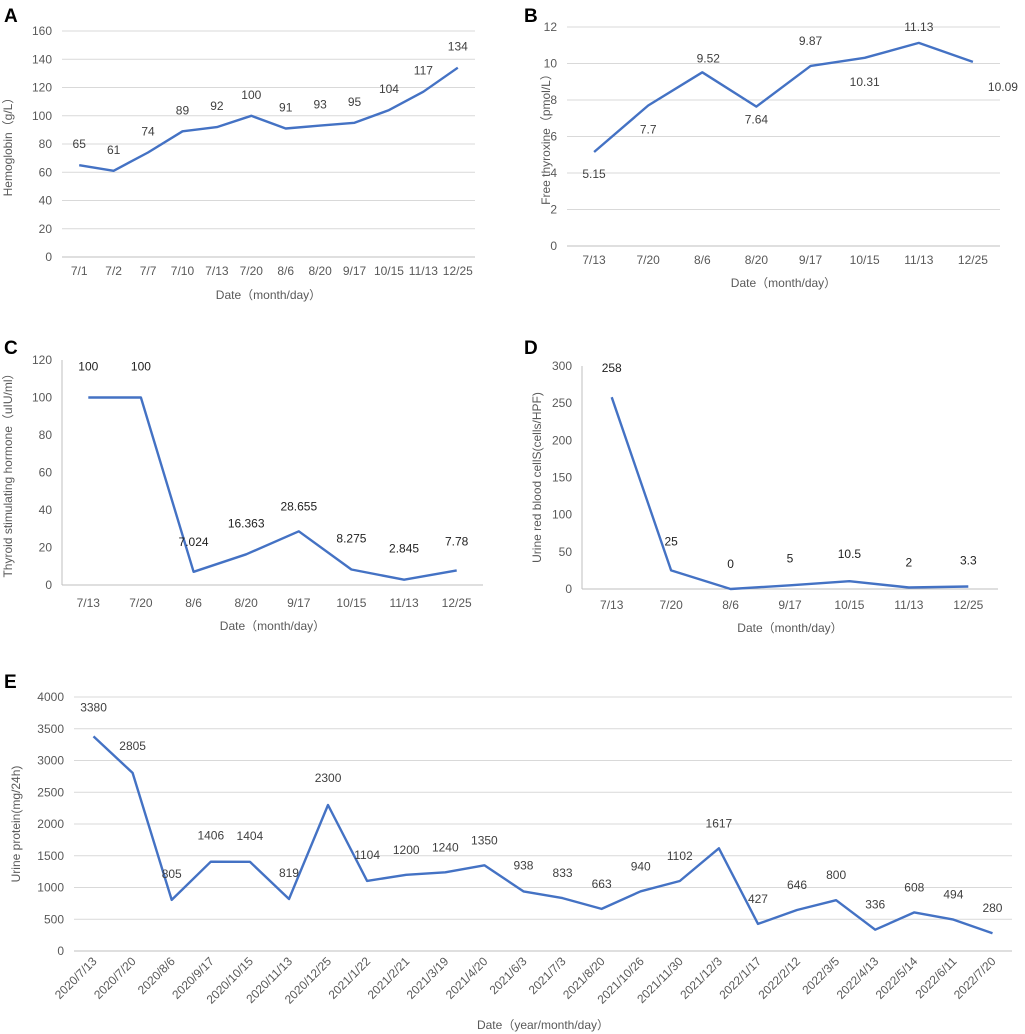 This screenshot has width=1025, height=1034. I want to click on y-tick-label: 2500, so click(50, 792).